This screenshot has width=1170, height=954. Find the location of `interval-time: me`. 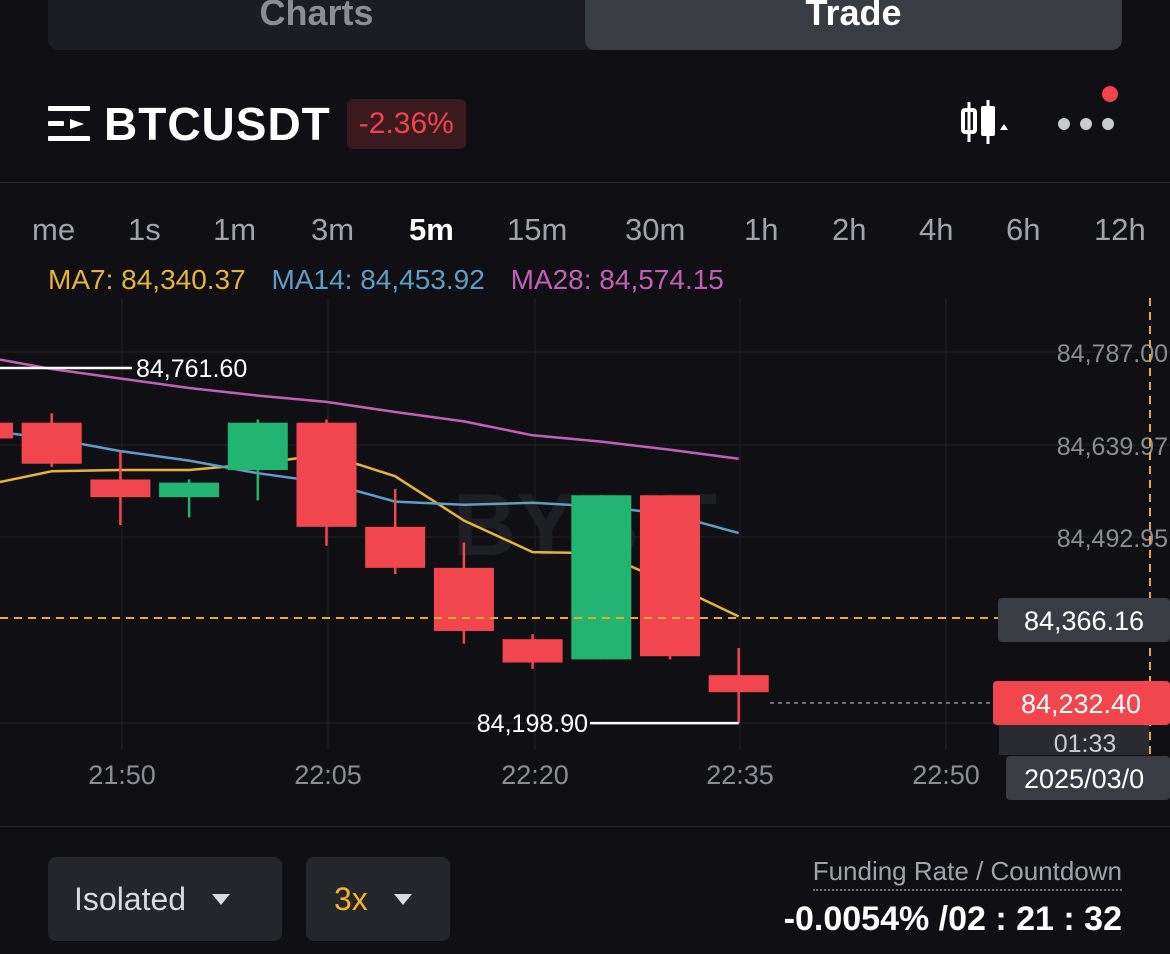

interval-time: me is located at coordinates (54, 229).